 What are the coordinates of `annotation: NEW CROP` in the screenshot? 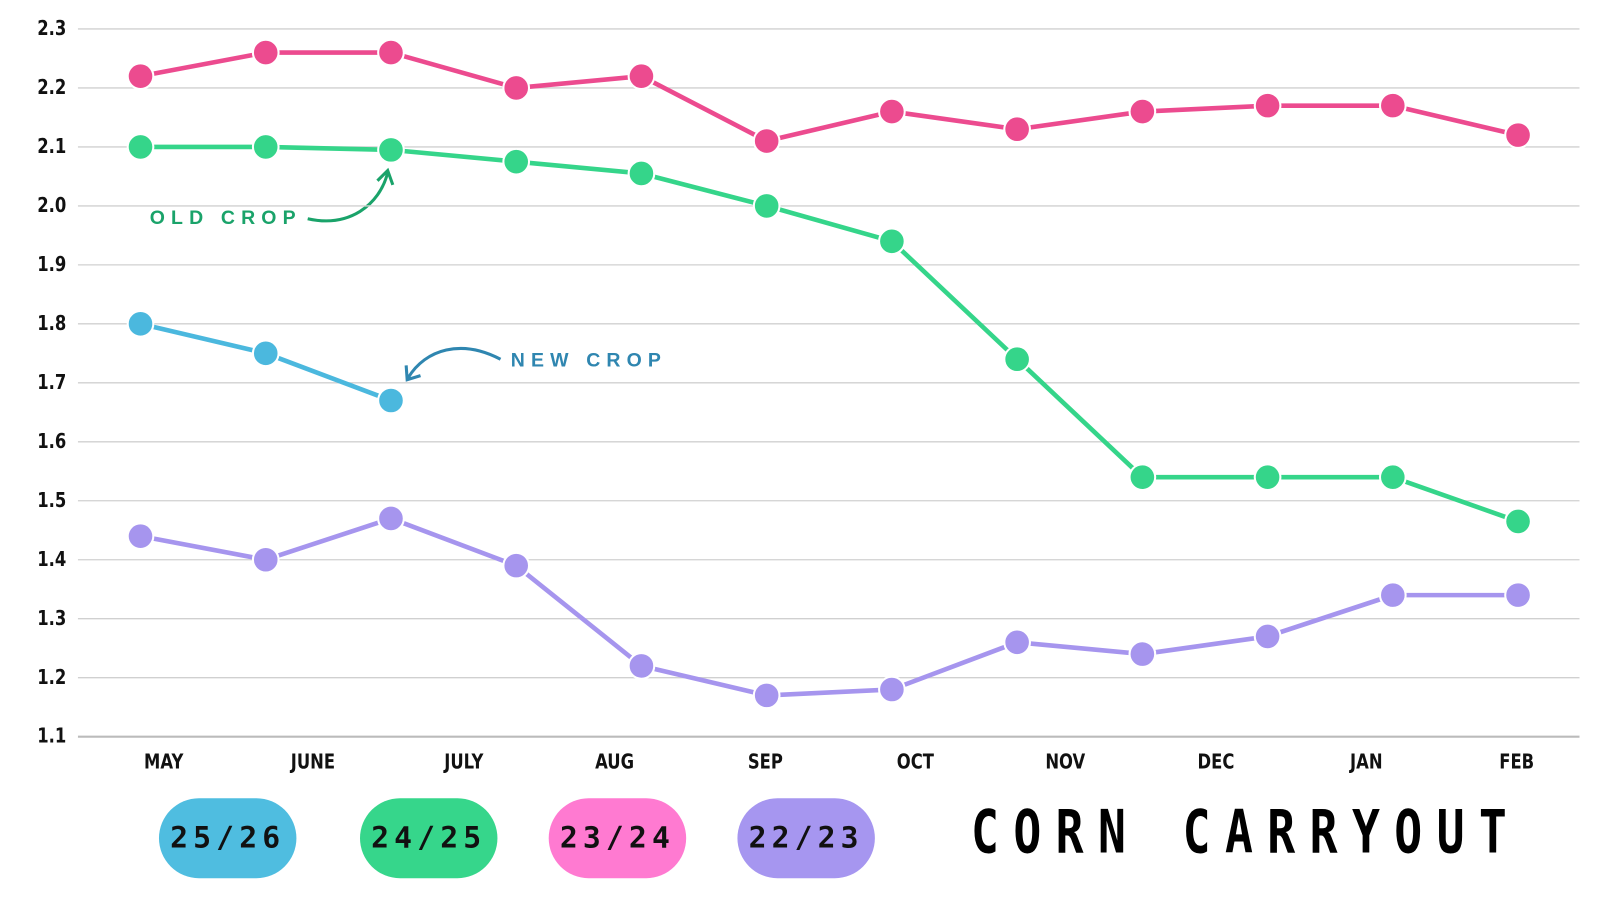 It's located at (589, 360).